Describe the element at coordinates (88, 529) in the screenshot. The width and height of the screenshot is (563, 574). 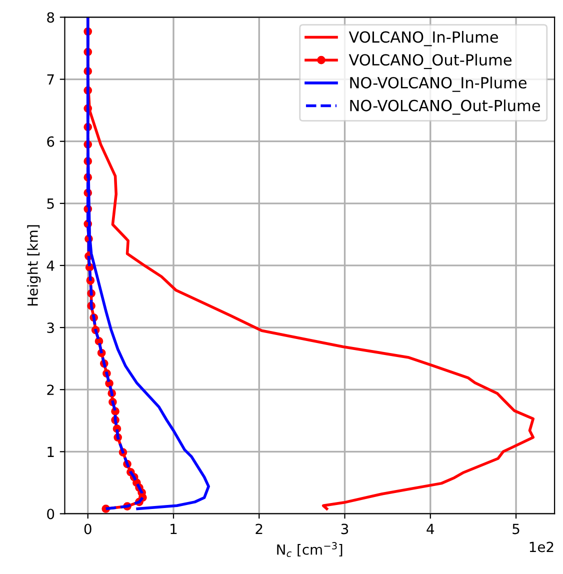
I see `x-tick-label: 0` at that location.